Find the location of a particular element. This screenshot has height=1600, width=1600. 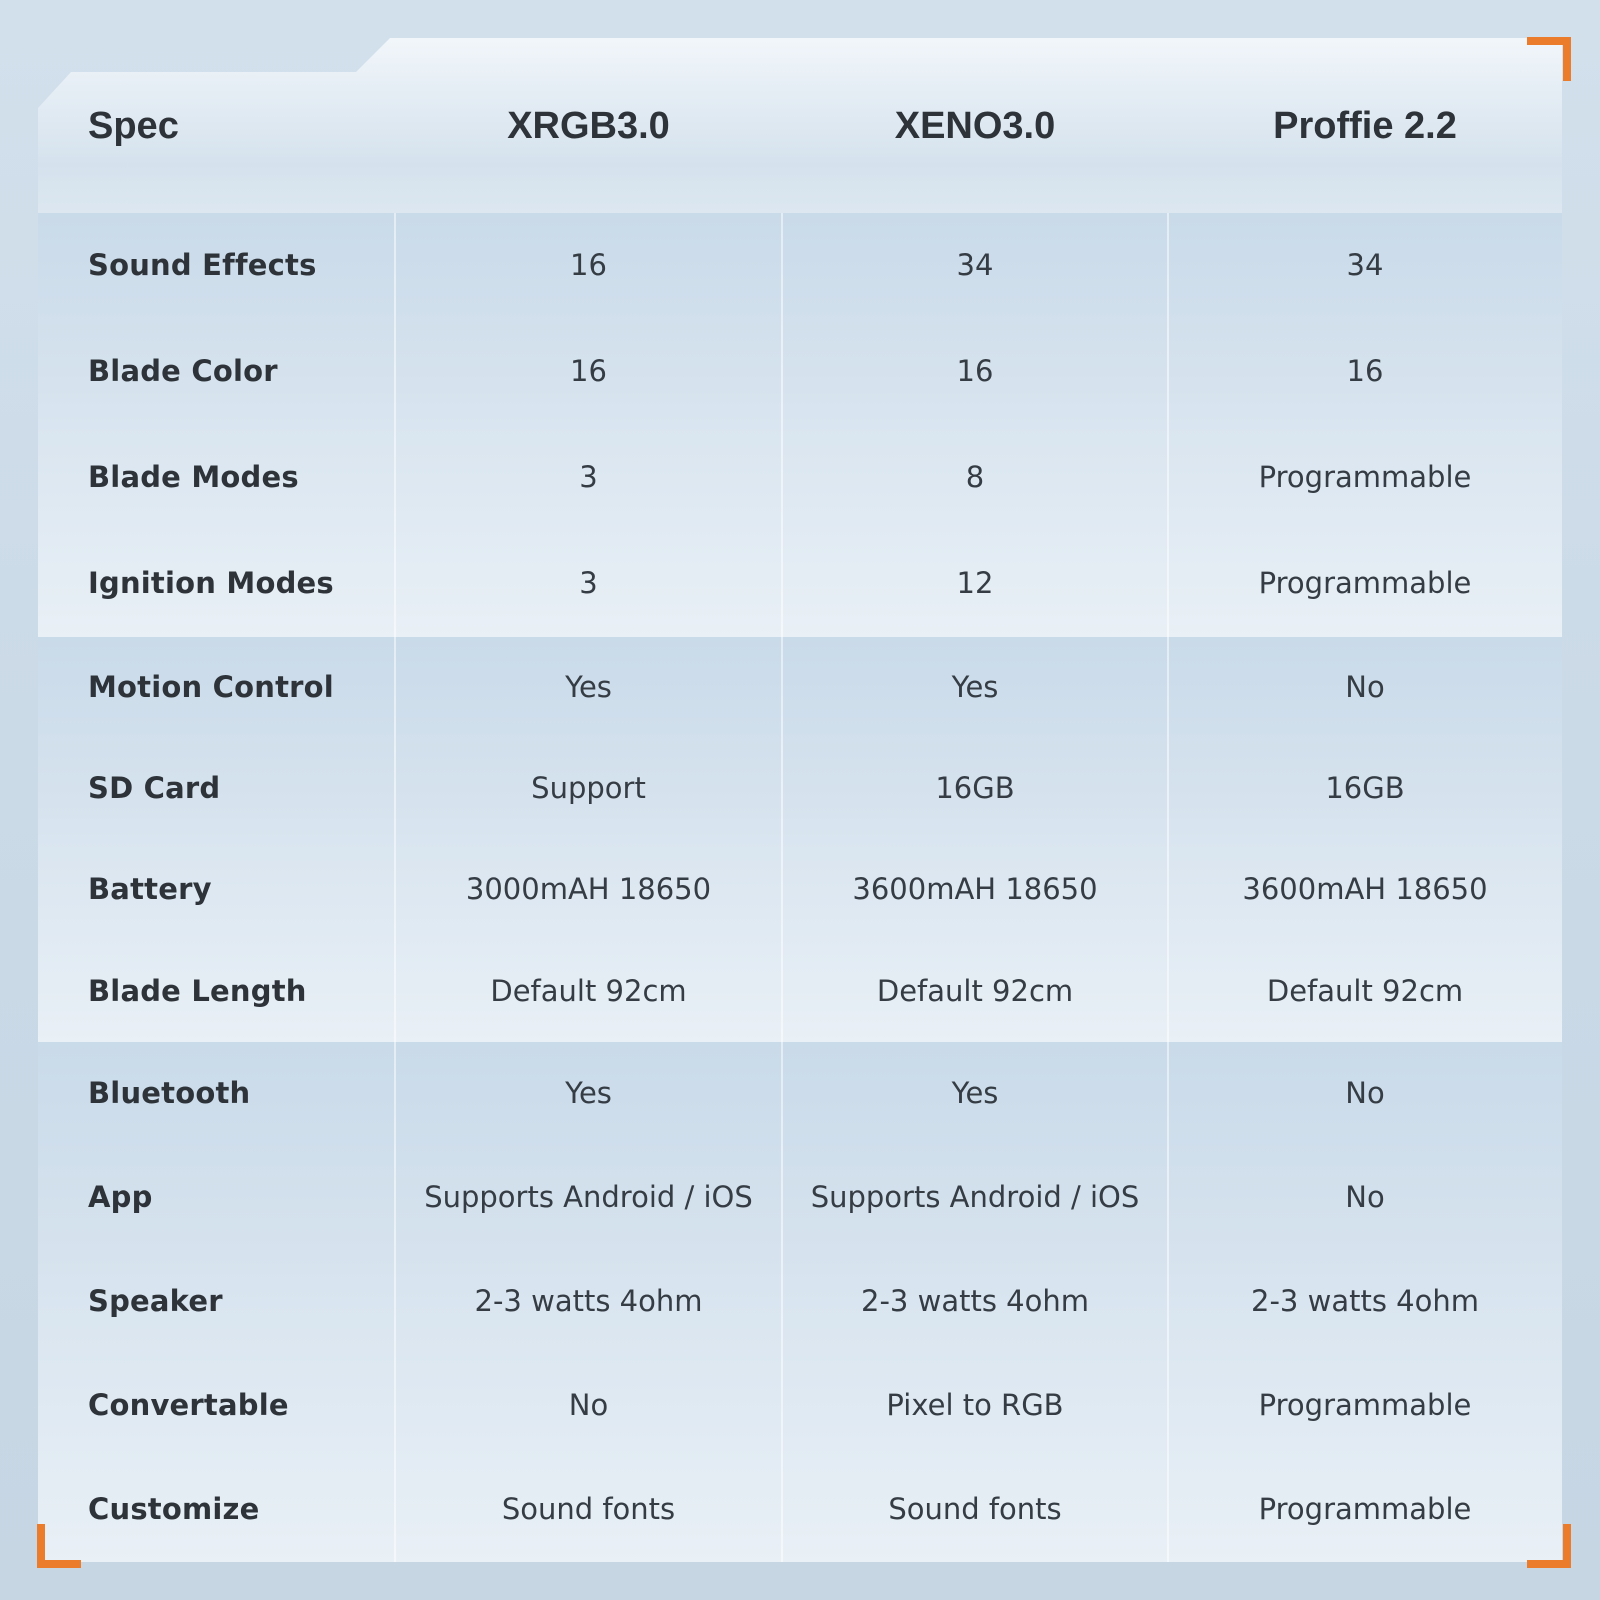

header-col-proffie22: Proffie 2.2 is located at coordinates (1365, 125).